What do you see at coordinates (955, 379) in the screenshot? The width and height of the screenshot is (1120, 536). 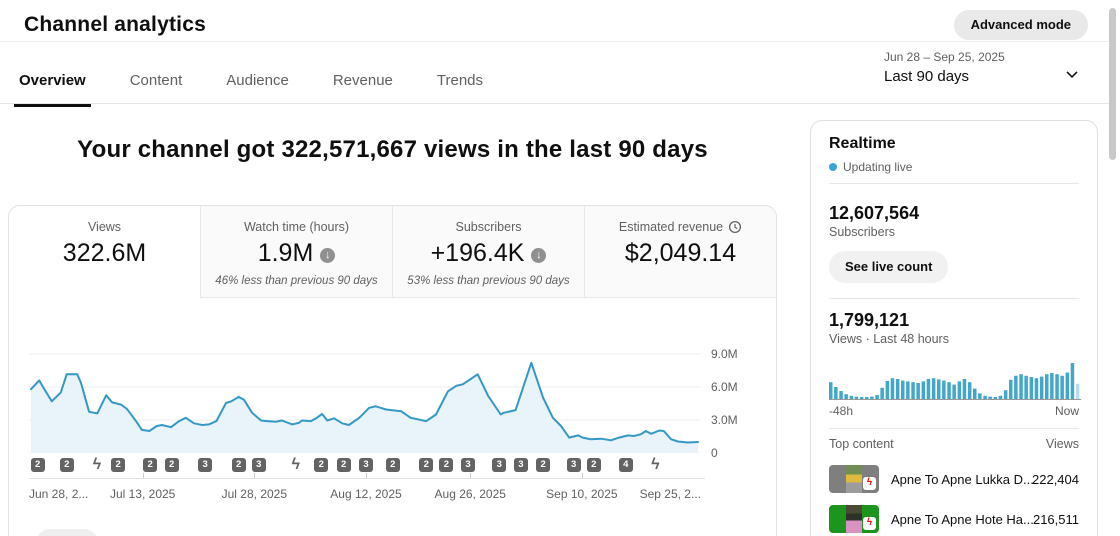 I see `realtime-bar-chart` at bounding box center [955, 379].